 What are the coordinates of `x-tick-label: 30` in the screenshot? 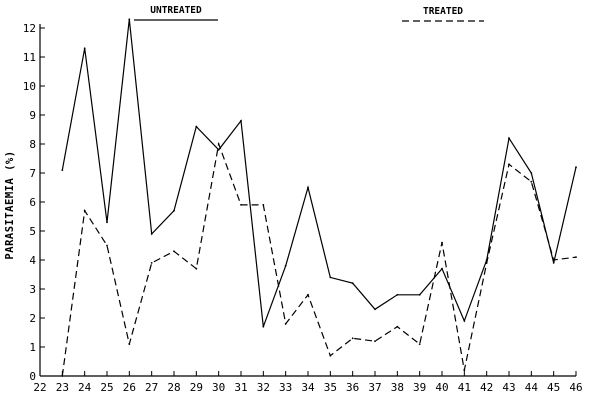 It's located at (218, 387).